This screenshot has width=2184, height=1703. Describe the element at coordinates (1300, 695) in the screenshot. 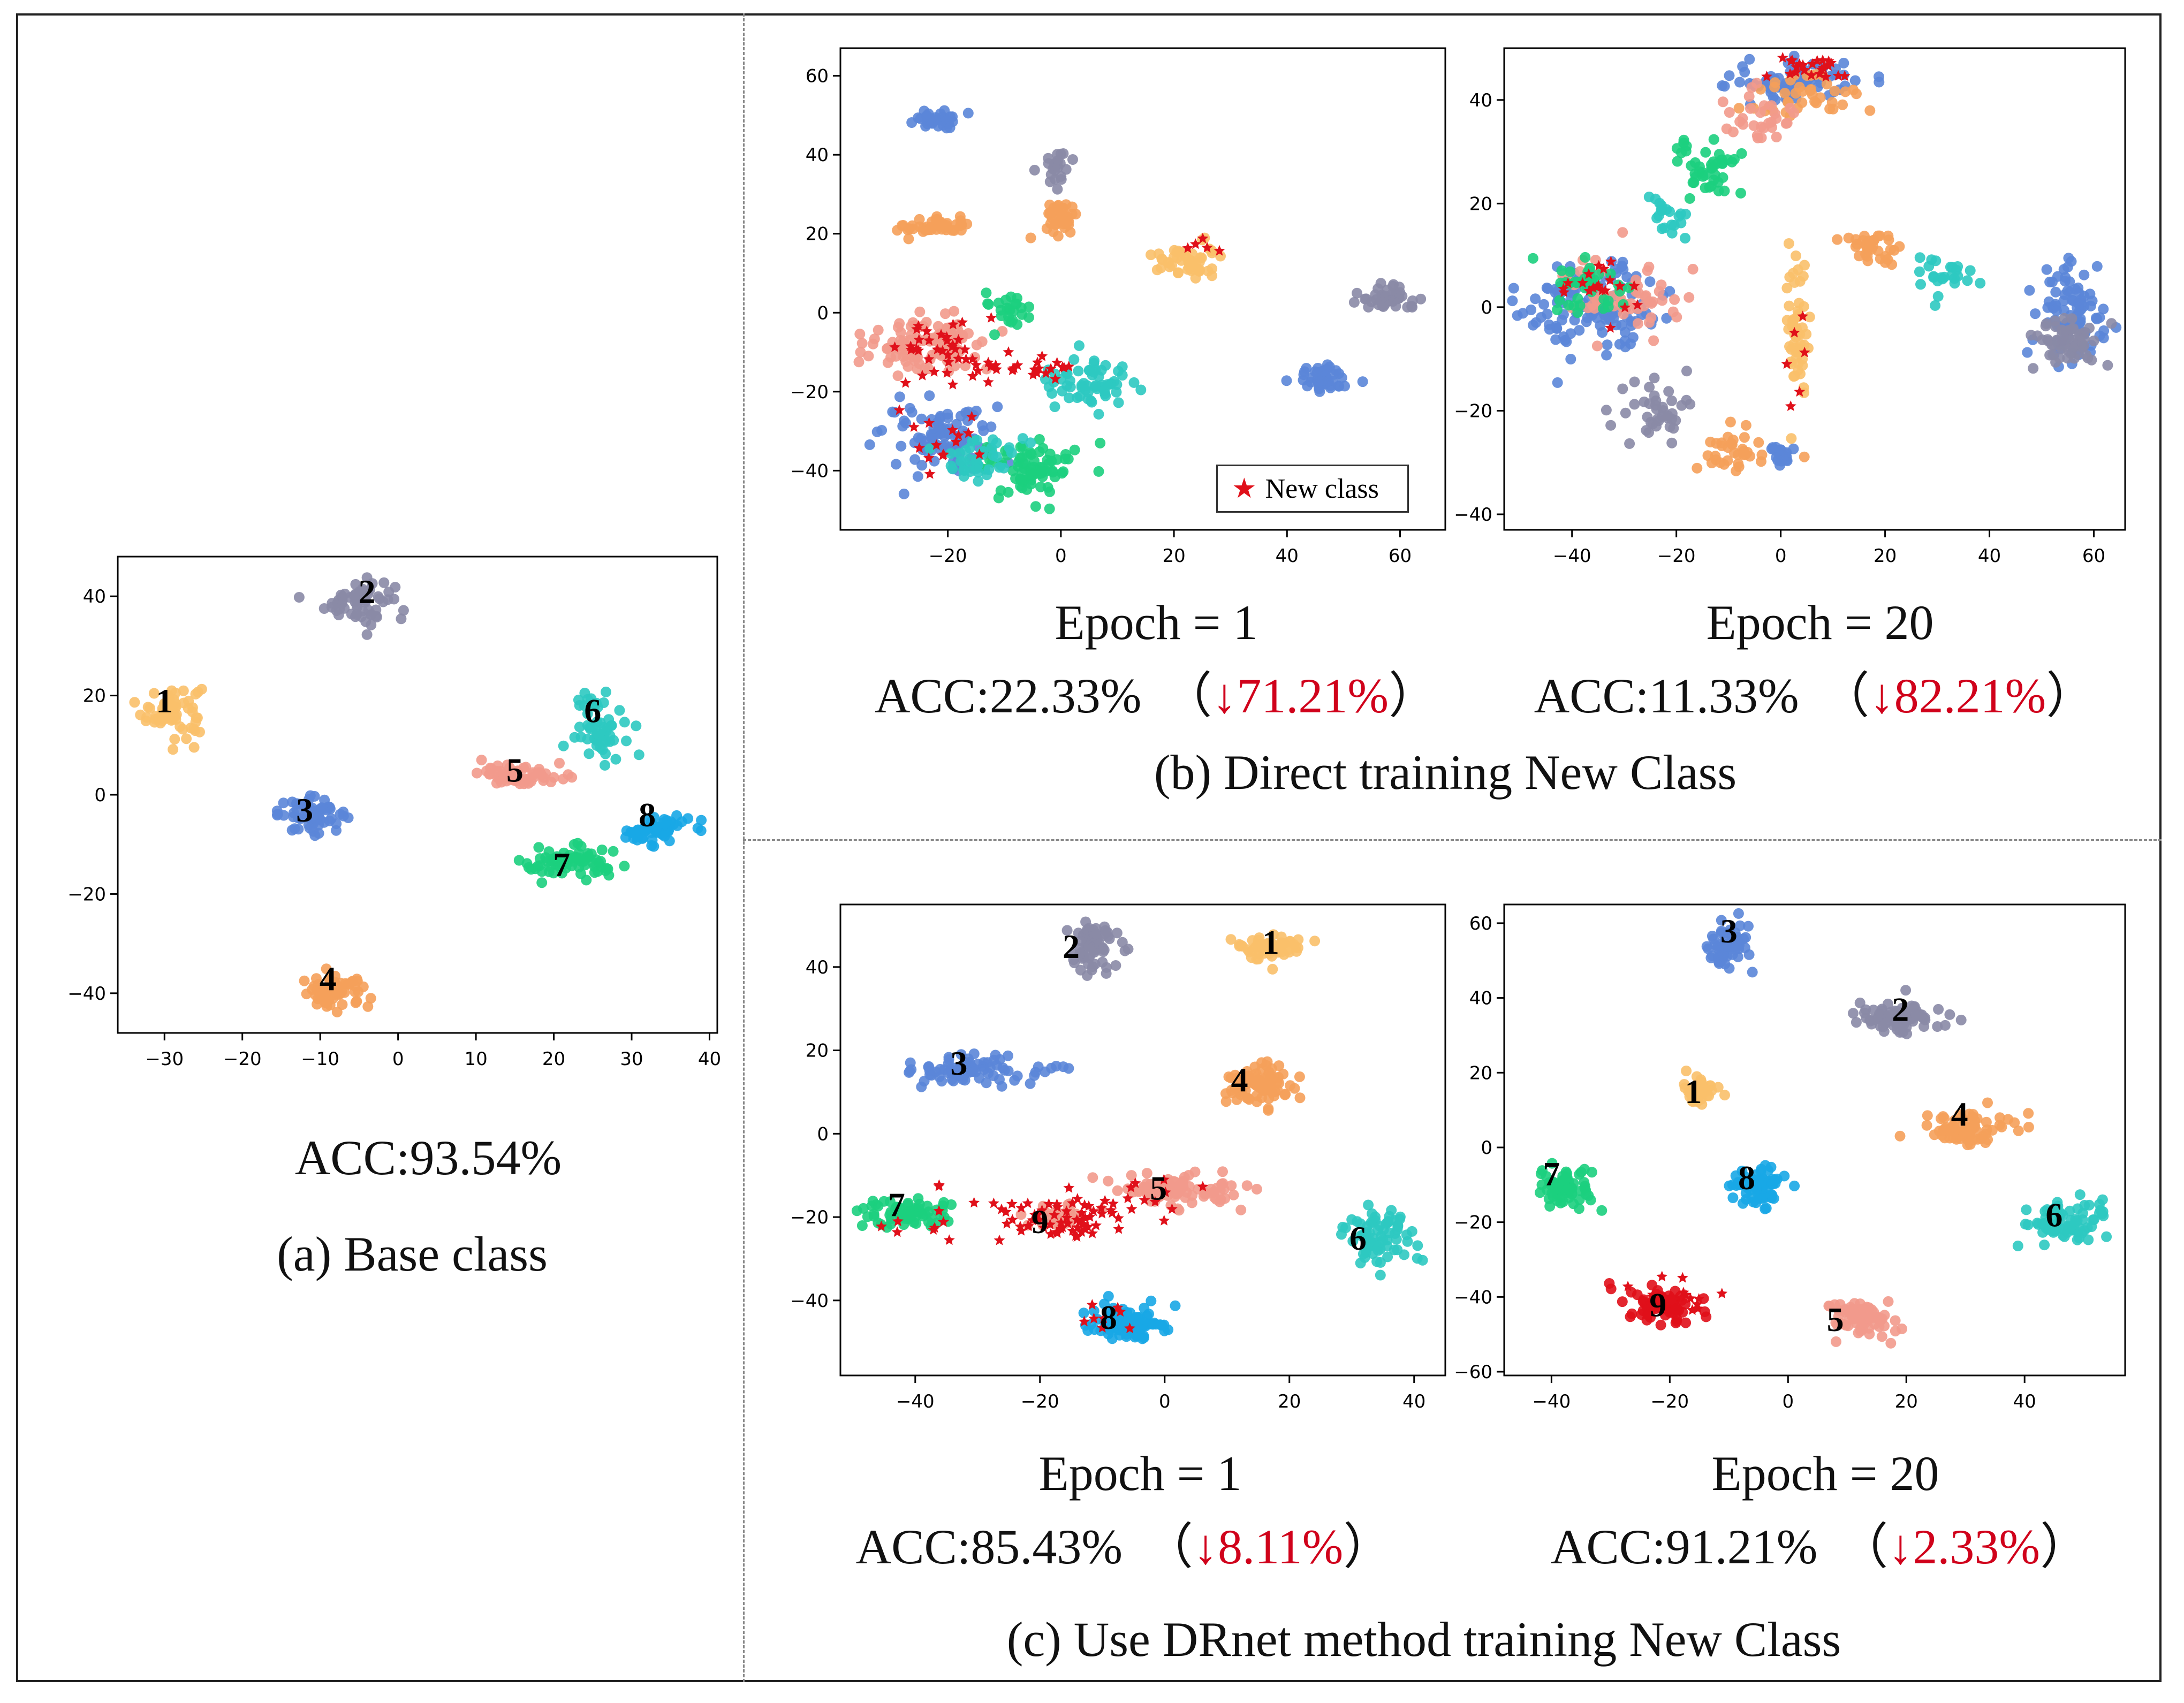

I see `acc-drop-b1: ↓71.21%` at that location.